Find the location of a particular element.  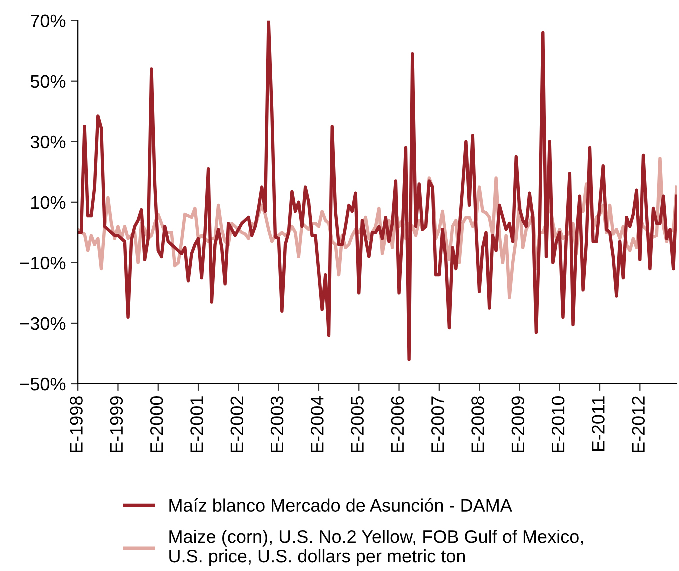

x-tick-label: E-2011 is located at coordinates (598, 424).